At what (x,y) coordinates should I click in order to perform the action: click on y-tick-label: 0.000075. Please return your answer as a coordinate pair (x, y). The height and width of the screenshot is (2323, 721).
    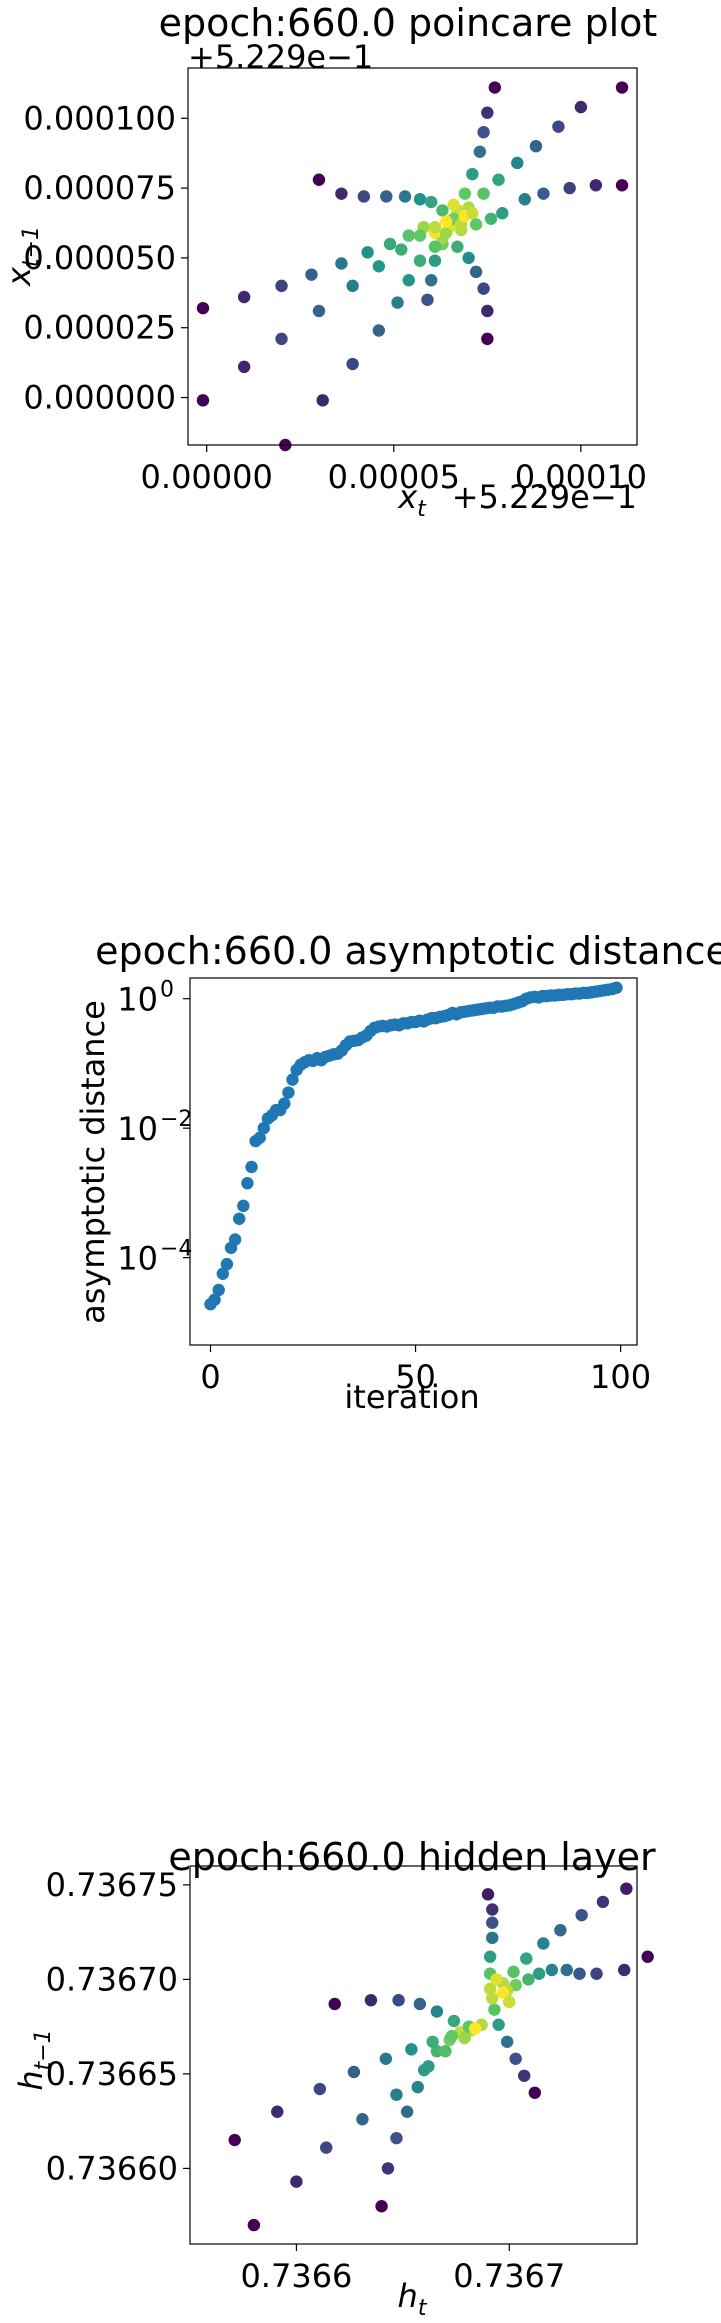
    Looking at the image, I should click on (99, 188).